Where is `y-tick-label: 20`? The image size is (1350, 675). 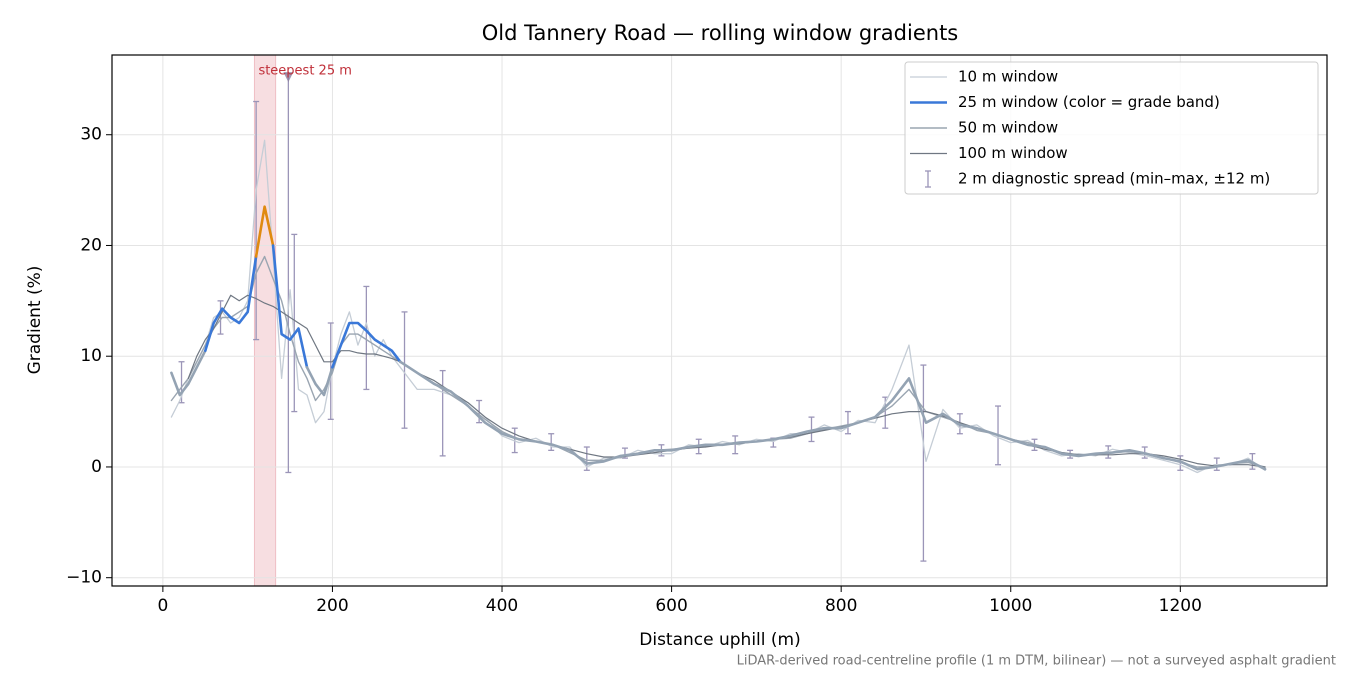
y-tick-label: 20 is located at coordinates (91, 245).